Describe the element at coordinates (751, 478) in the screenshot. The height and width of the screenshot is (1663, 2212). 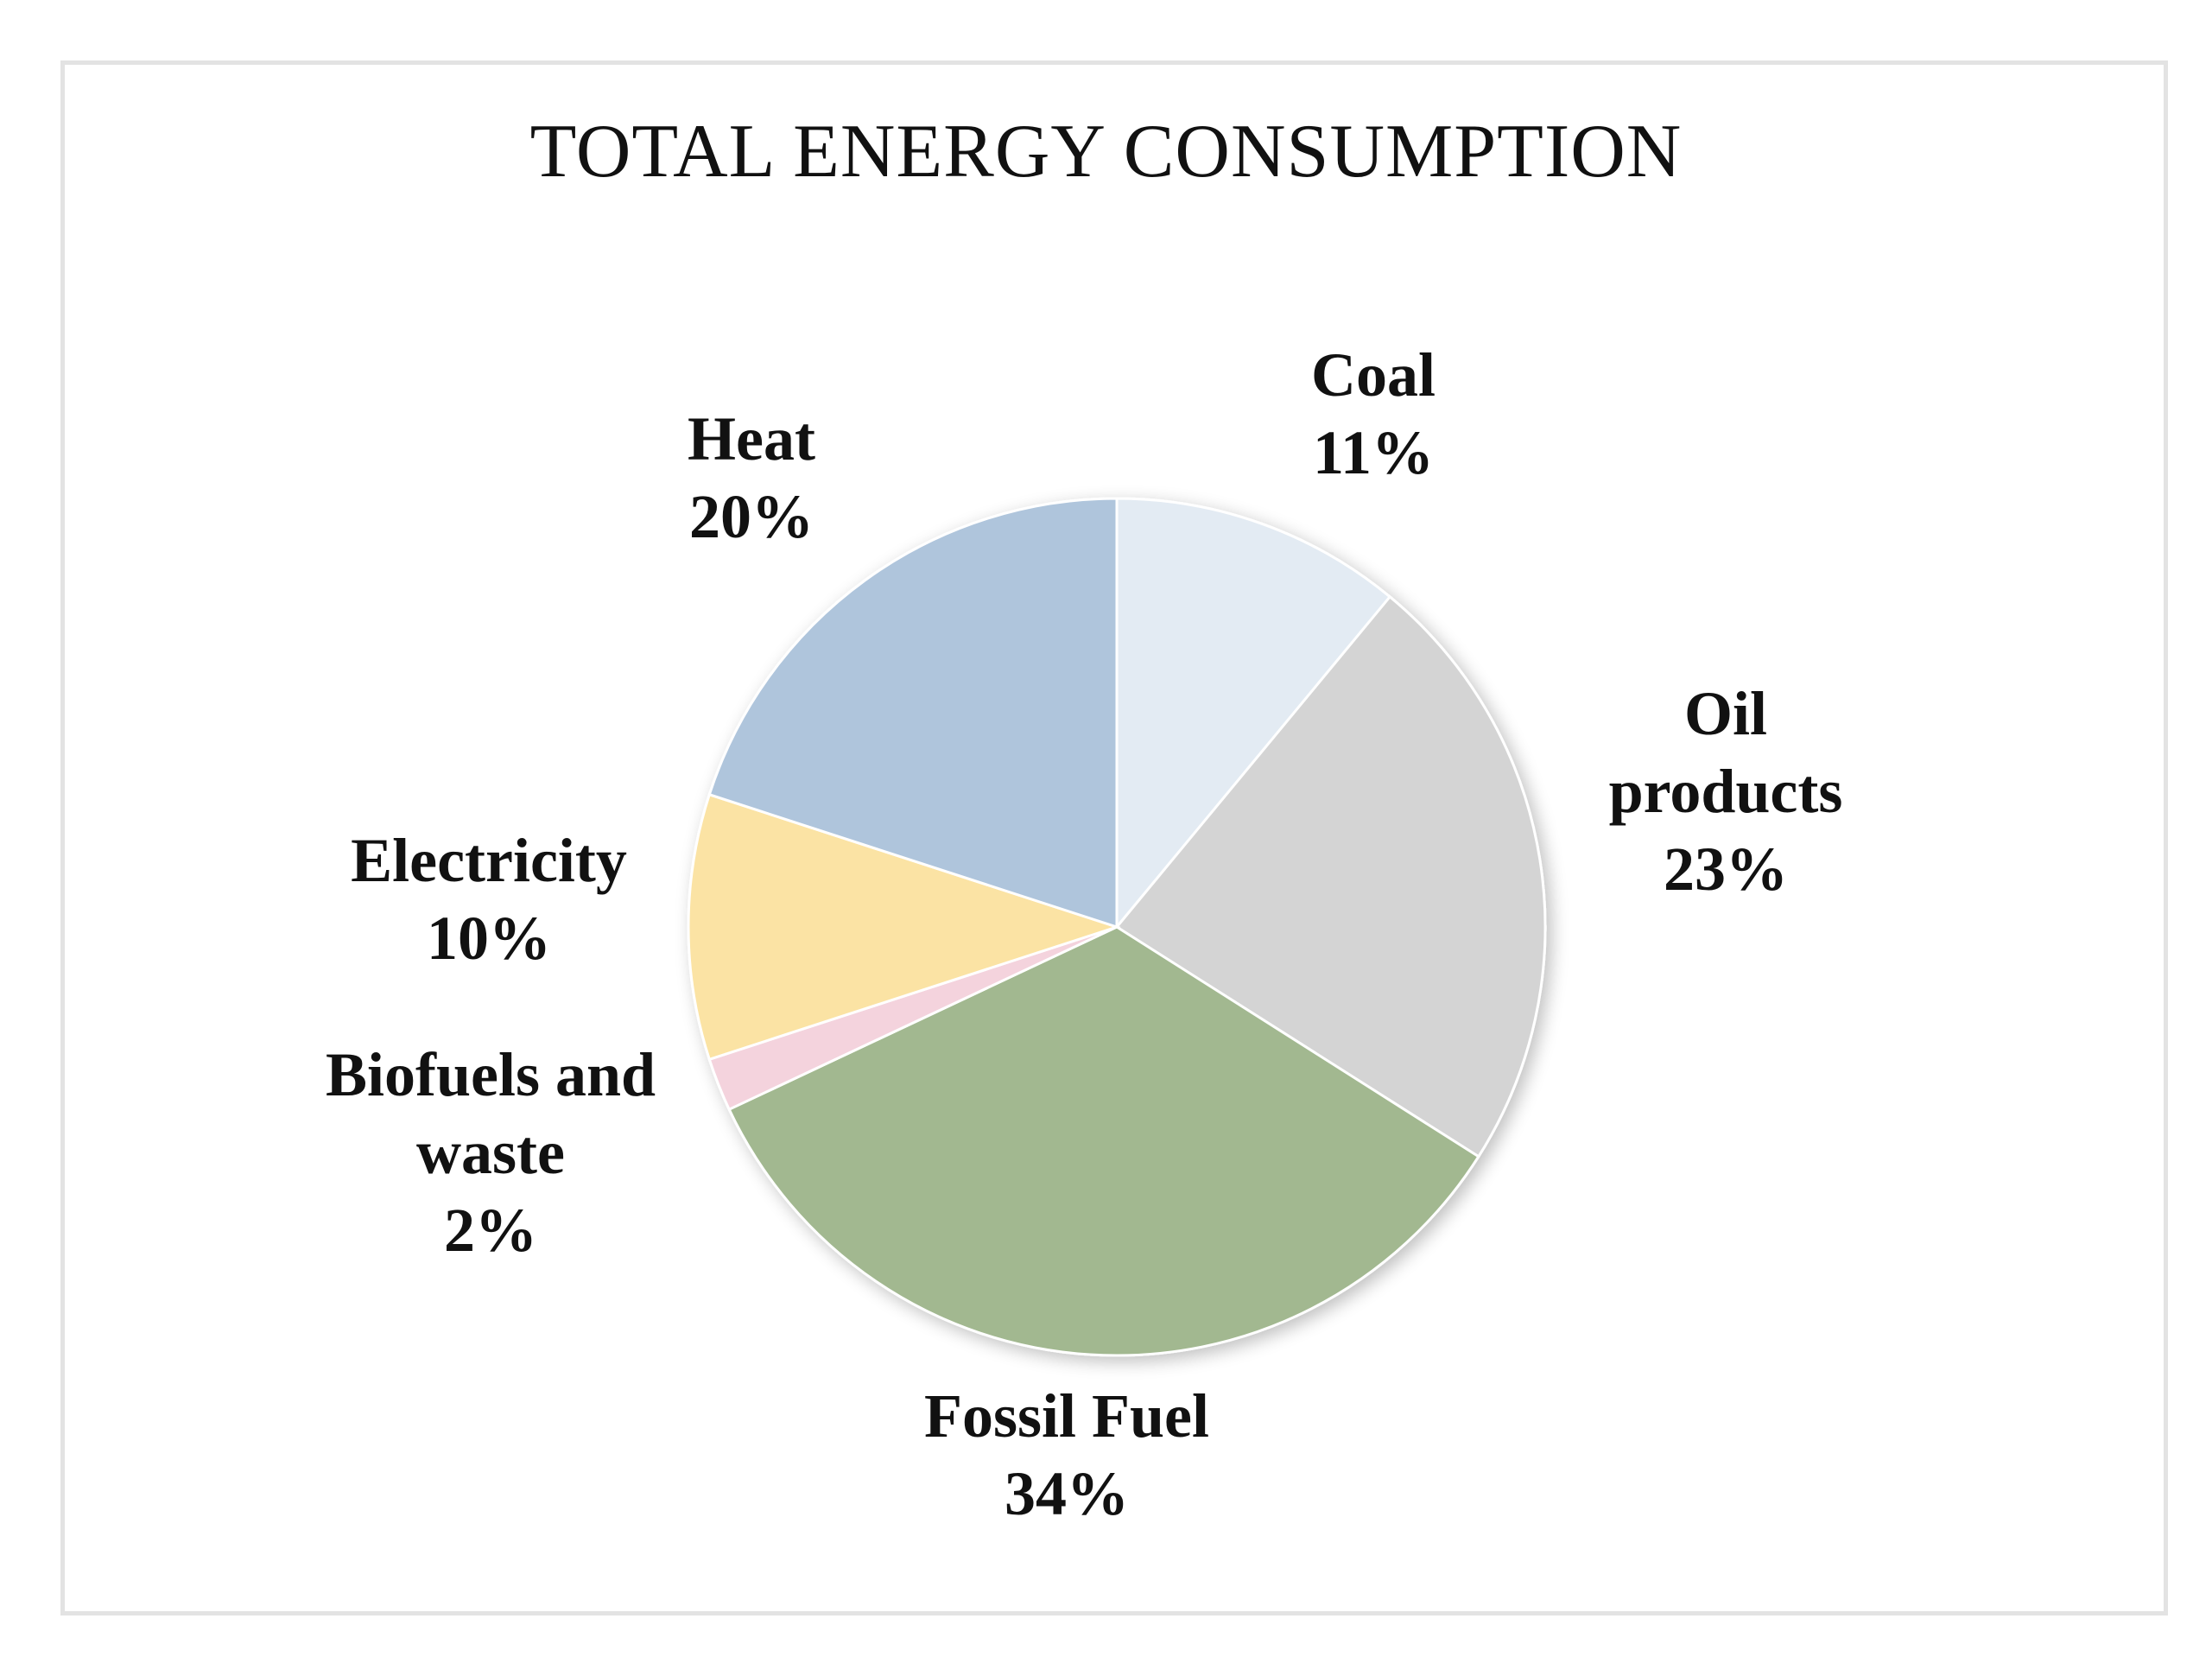
I see `data-label-heat: Heat 20%` at that location.